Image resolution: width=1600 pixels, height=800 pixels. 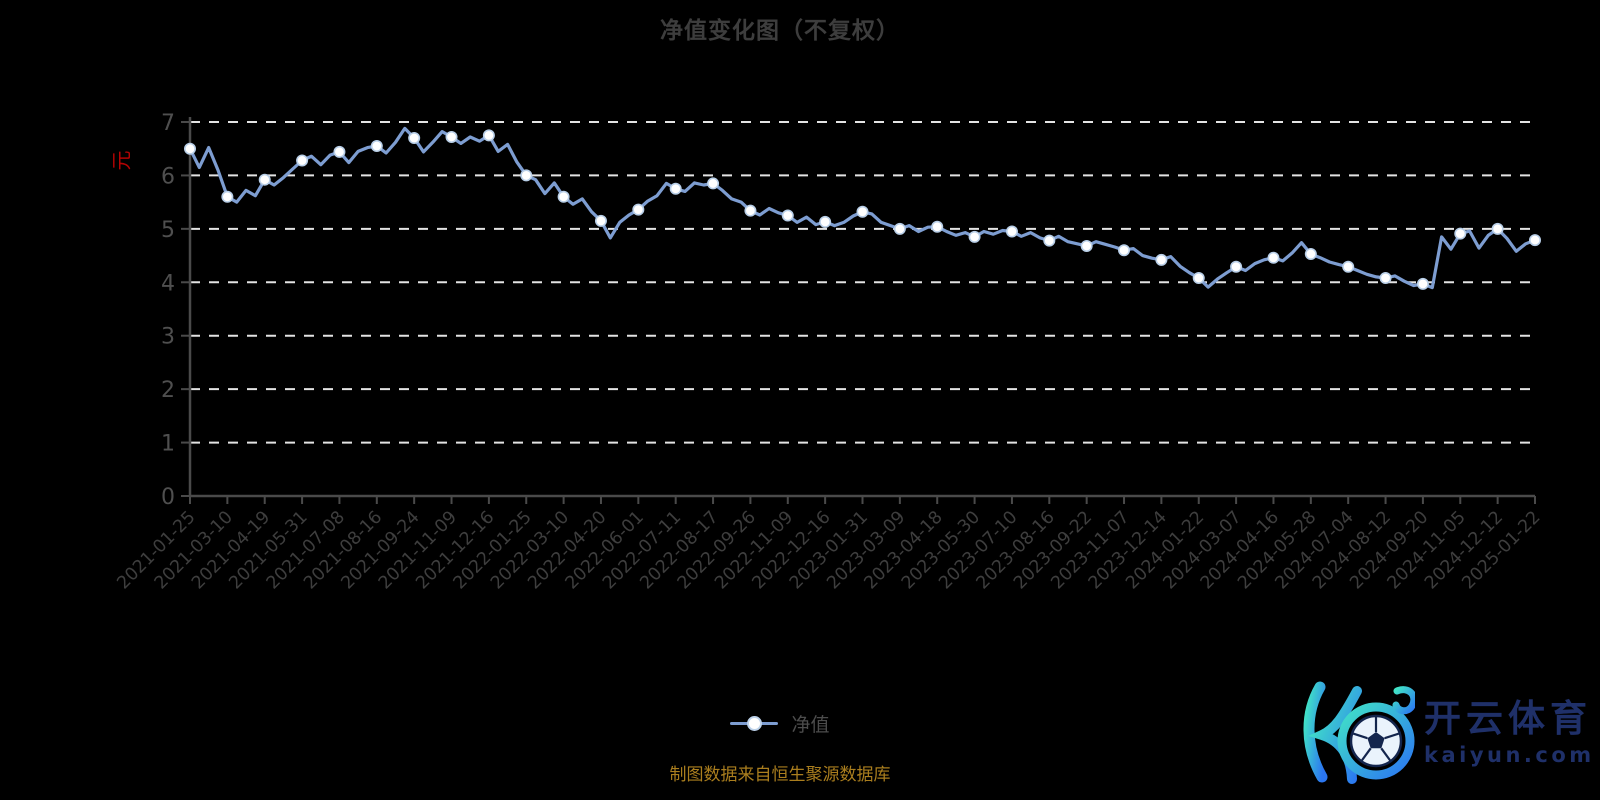 I want to click on legend-line-marker-icon, so click(x=754, y=723).